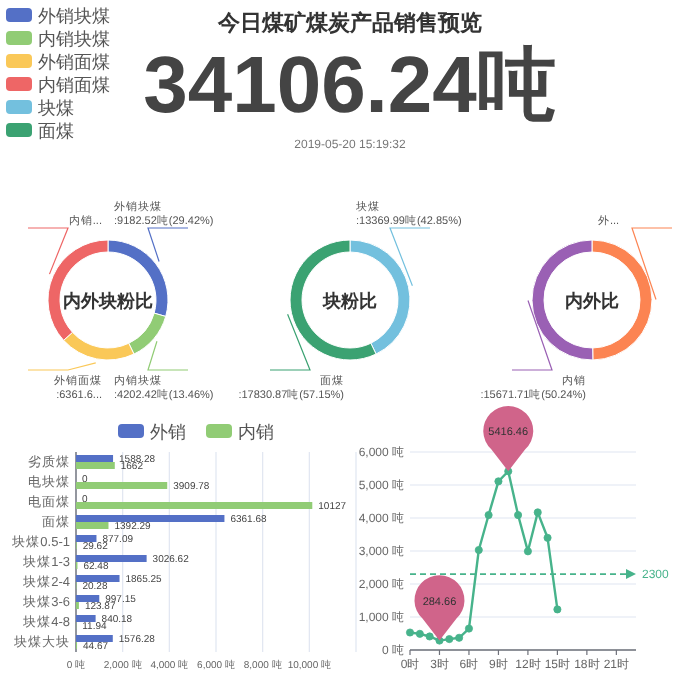 This screenshot has height=700, width=700. What do you see at coordinates (256, 432) in the screenshot?
I see `legend-label: 内销` at bounding box center [256, 432].